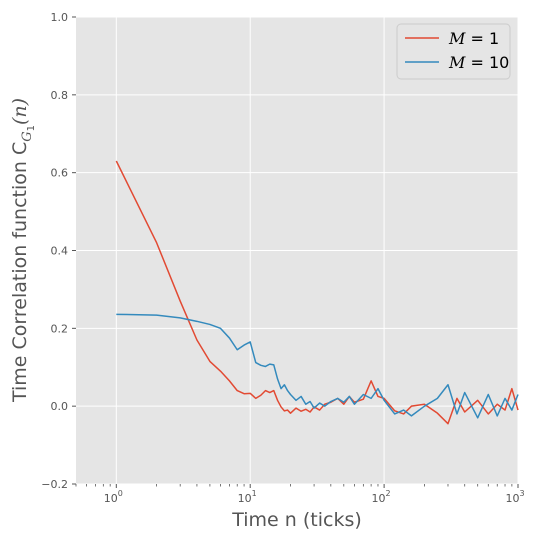 The image size is (540, 540). Describe the element at coordinates (514, 497) in the screenshot. I see `x-tick-label: 10³` at that location.